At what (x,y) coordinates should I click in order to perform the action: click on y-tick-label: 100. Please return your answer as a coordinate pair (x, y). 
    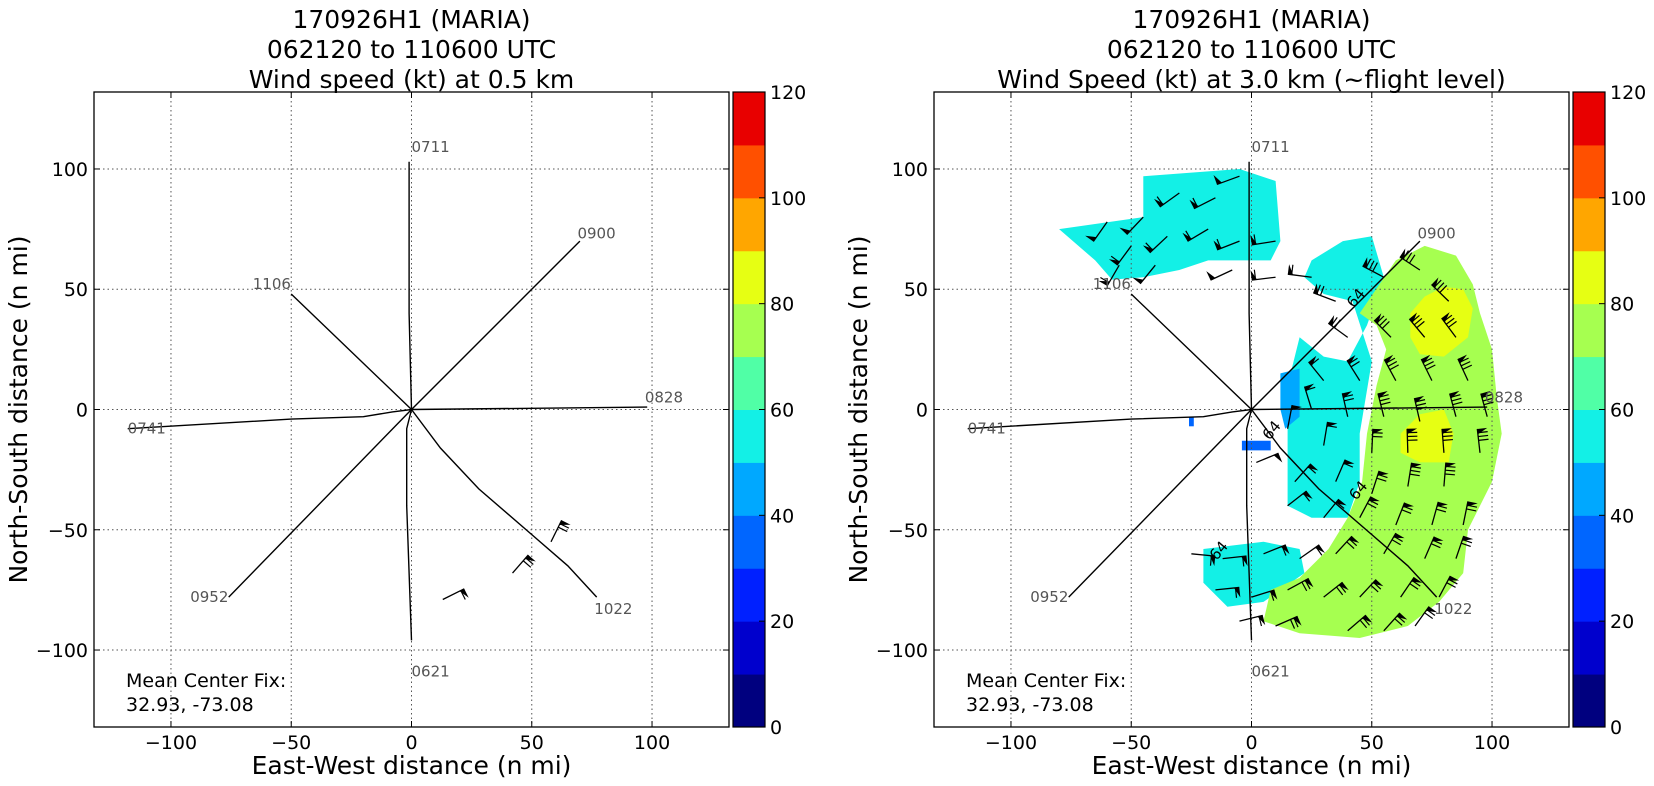
    Looking at the image, I should click on (70, 170).